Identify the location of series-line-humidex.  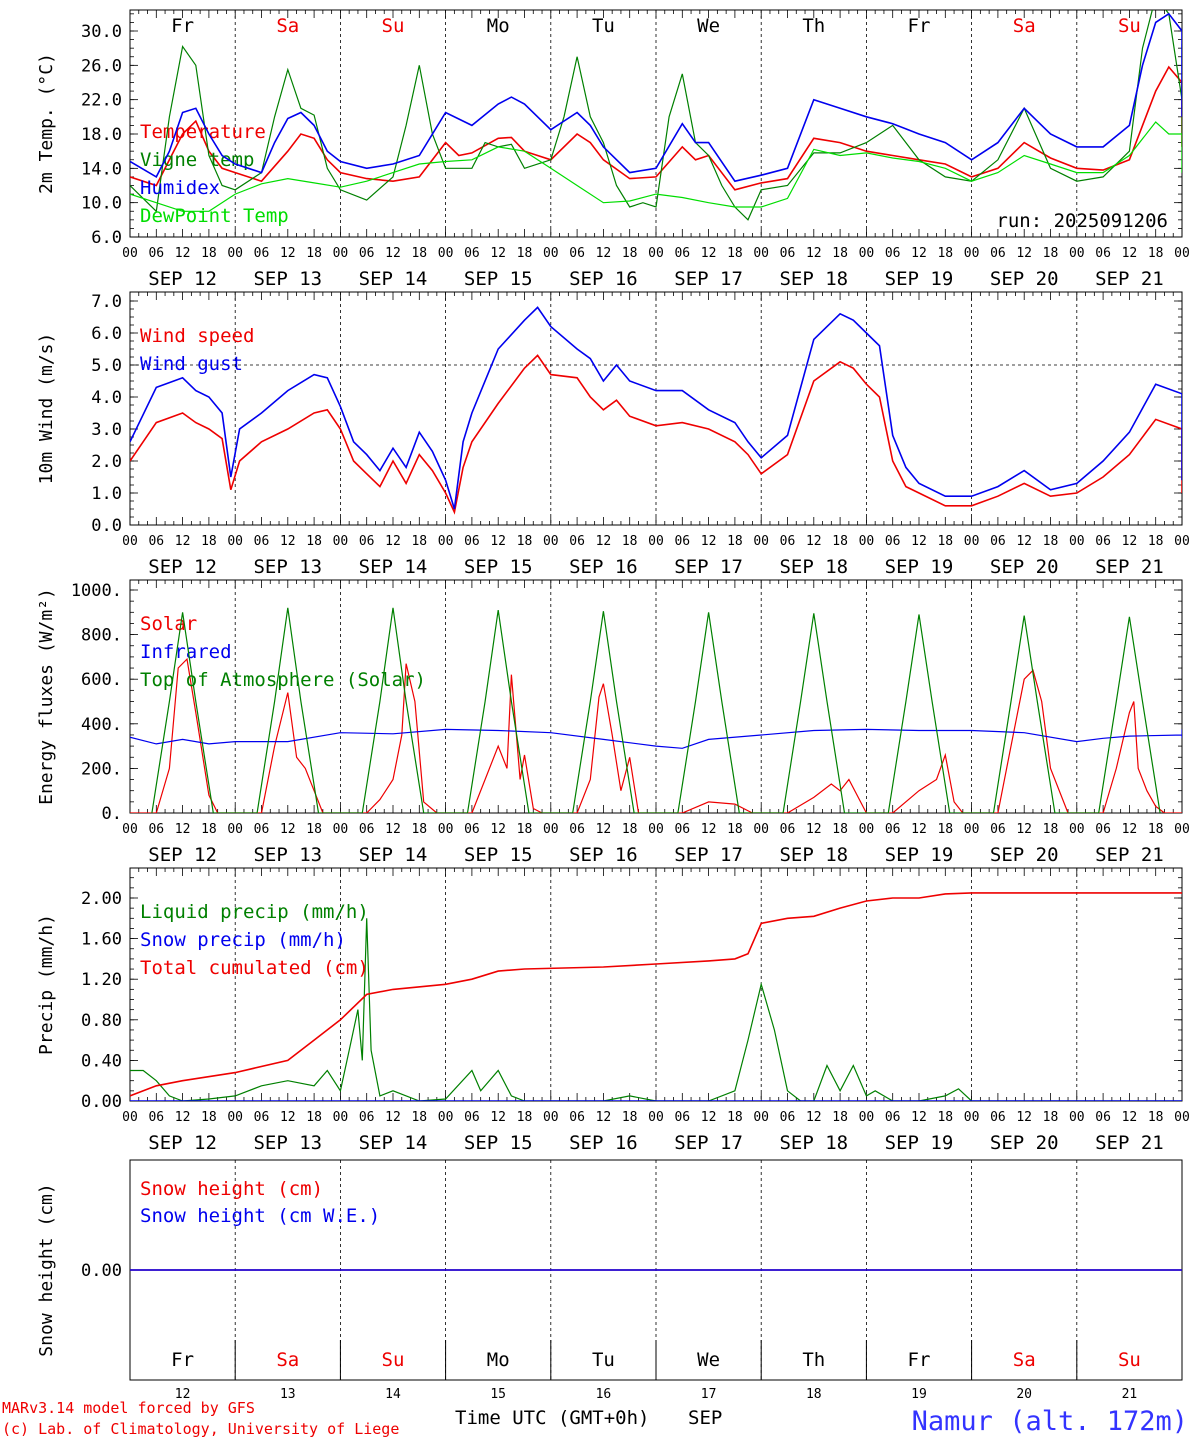
(656, 97).